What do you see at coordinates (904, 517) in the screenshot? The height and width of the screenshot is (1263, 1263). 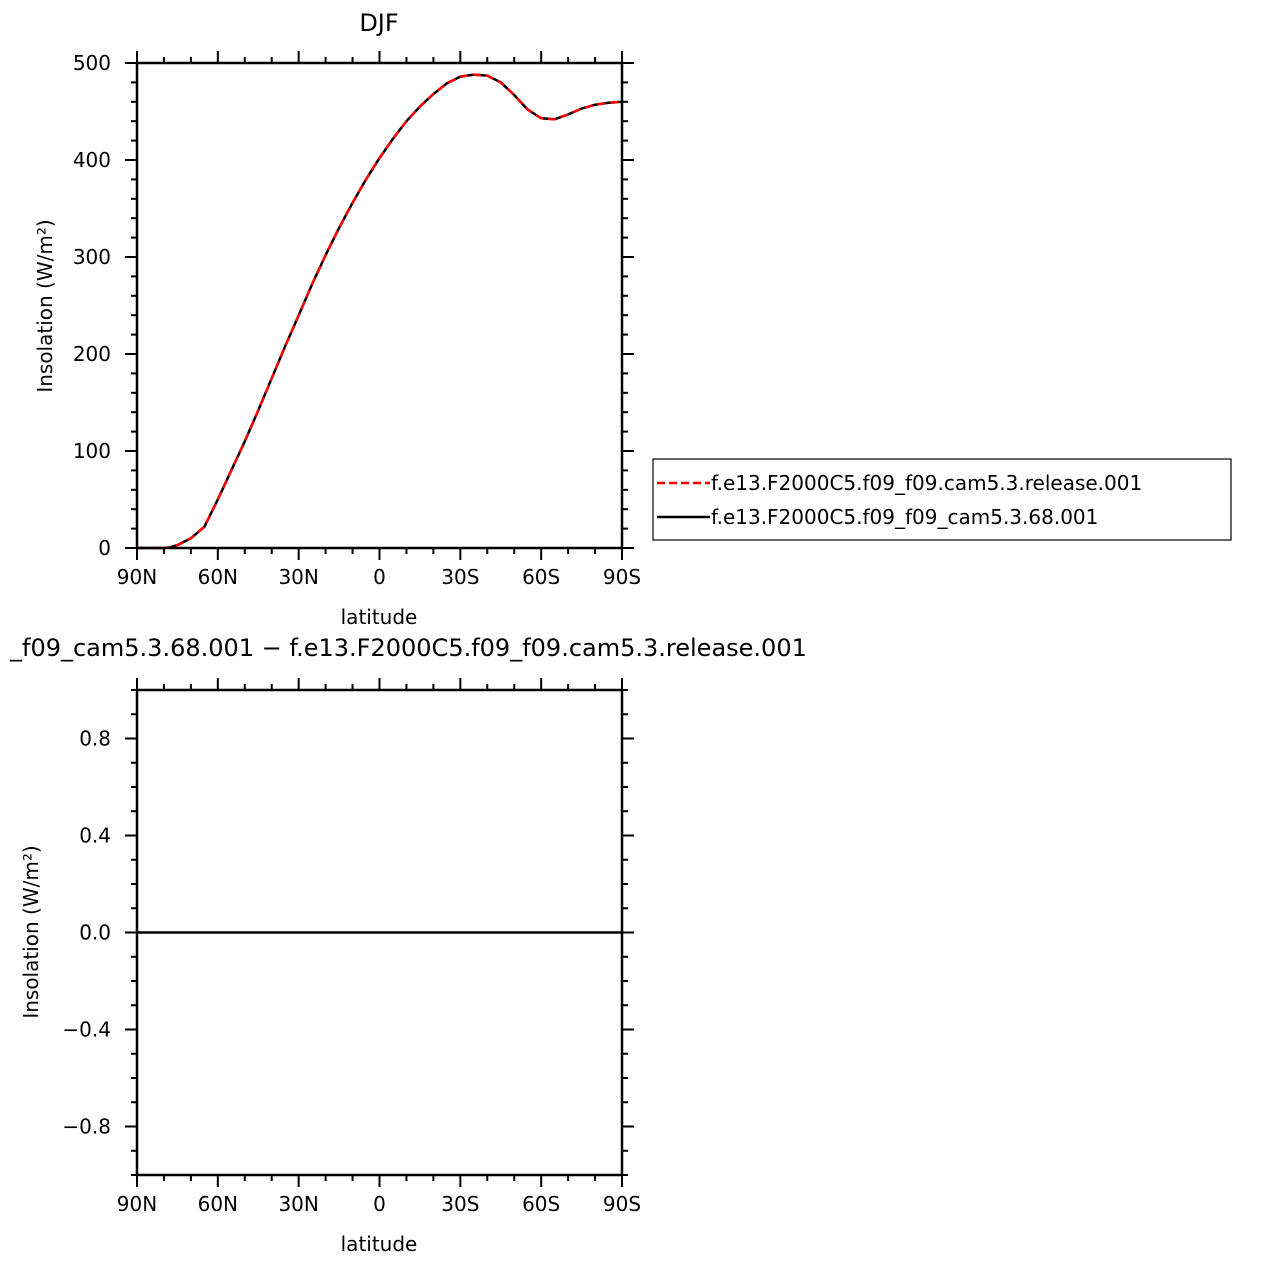 I see `legend-label-cam5368: f.e13.F2000C5.f09_f09_cam5.3.68.001` at bounding box center [904, 517].